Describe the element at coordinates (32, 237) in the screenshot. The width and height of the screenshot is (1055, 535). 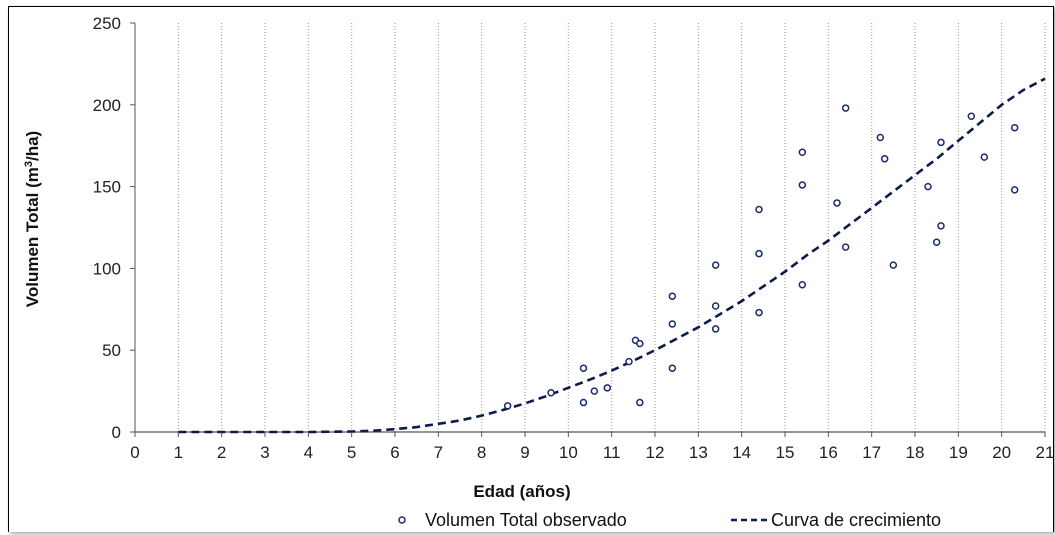
I see `y-axis-title-main: Volumen Total (m` at that location.